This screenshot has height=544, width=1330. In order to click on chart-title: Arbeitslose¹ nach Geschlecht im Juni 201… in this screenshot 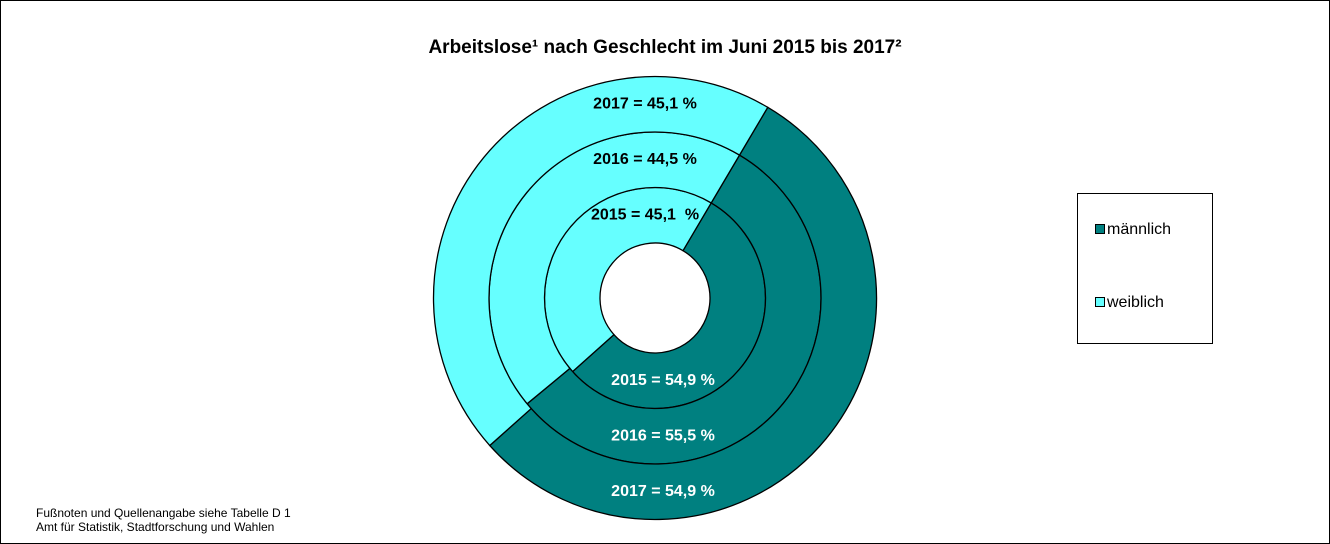, I will do `click(664, 47)`.